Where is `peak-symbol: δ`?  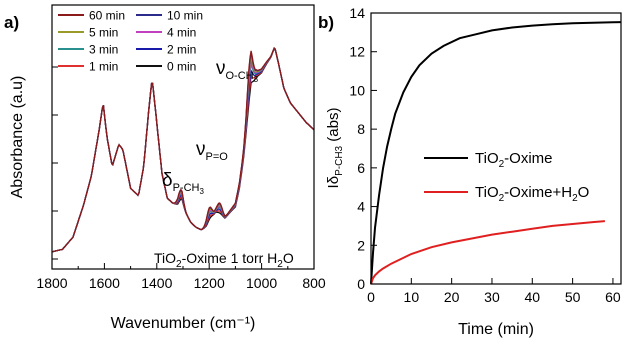
peak-symbol: δ is located at coordinates (167, 180).